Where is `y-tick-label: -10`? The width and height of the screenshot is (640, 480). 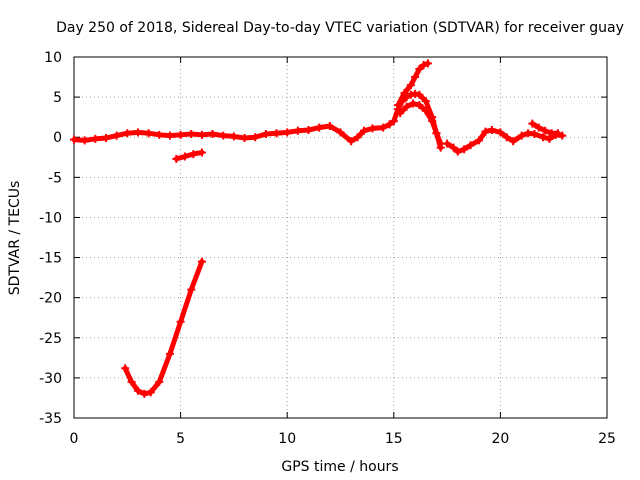
y-tick-label: -10 is located at coordinates (50, 218).